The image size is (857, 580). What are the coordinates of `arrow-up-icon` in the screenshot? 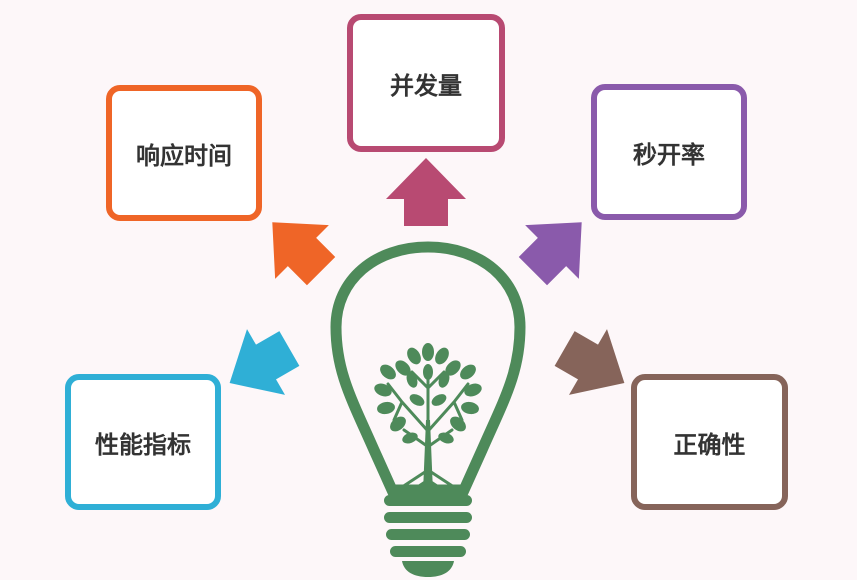 It's located at (426, 192).